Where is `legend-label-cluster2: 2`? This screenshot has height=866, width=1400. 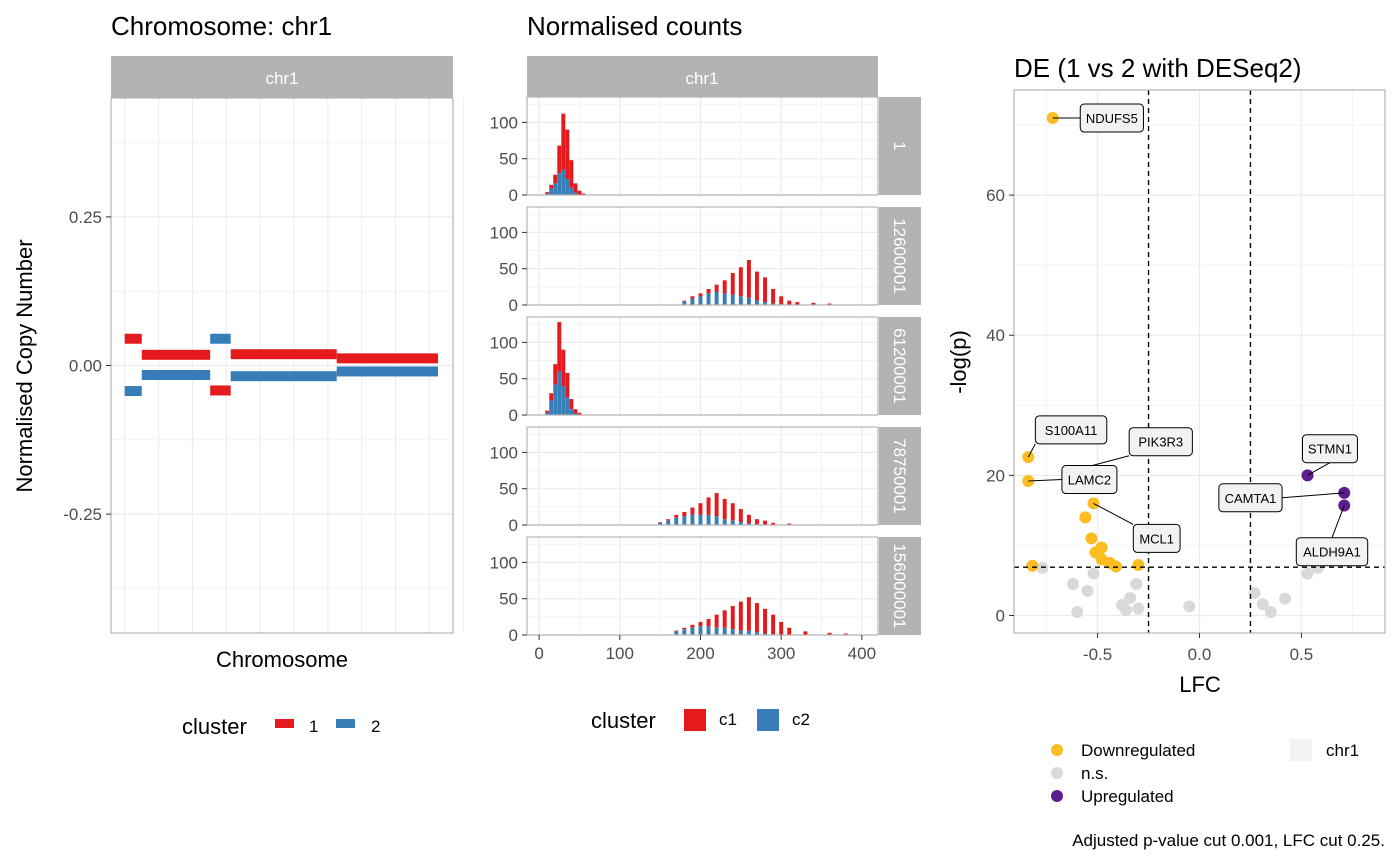 legend-label-cluster2: 2 is located at coordinates (375, 726).